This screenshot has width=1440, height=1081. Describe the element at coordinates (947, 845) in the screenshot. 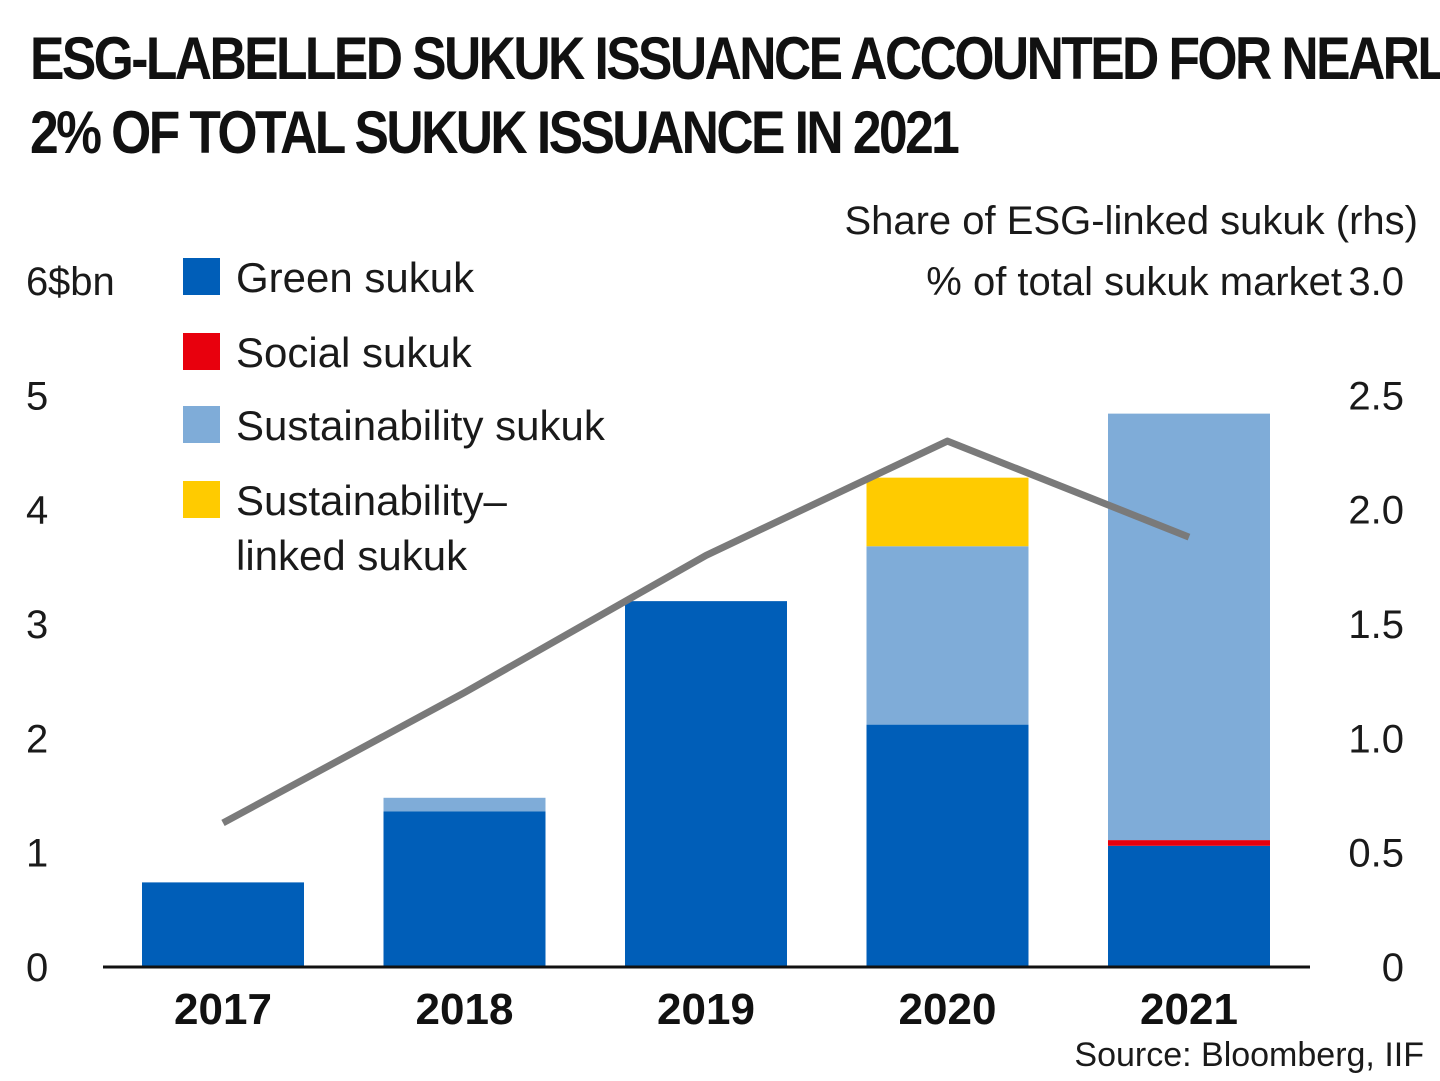

I see `bar-2020-green-sukuk` at that location.